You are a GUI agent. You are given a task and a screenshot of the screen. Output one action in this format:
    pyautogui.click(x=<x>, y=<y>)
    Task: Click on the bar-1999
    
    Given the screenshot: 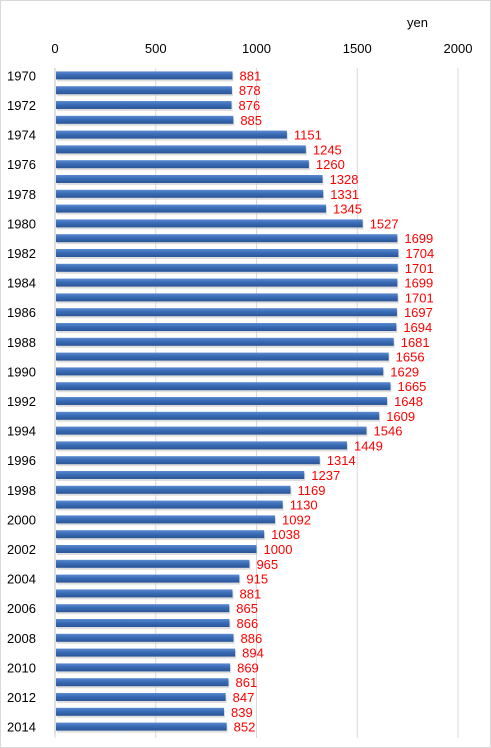 What is the action you would take?
    pyautogui.click(x=169, y=504)
    